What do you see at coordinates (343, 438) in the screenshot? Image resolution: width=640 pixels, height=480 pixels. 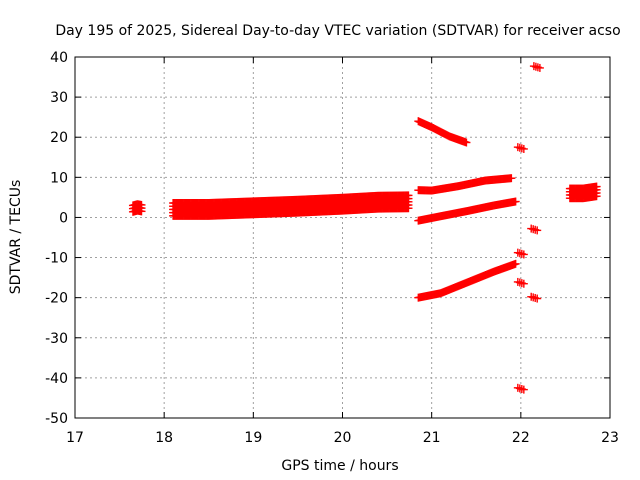 I see `x-tick-label: 20` at bounding box center [343, 438].